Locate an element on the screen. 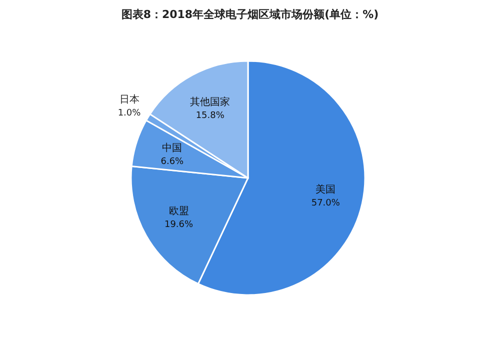  slice-label: 美国 is located at coordinates (326, 189).